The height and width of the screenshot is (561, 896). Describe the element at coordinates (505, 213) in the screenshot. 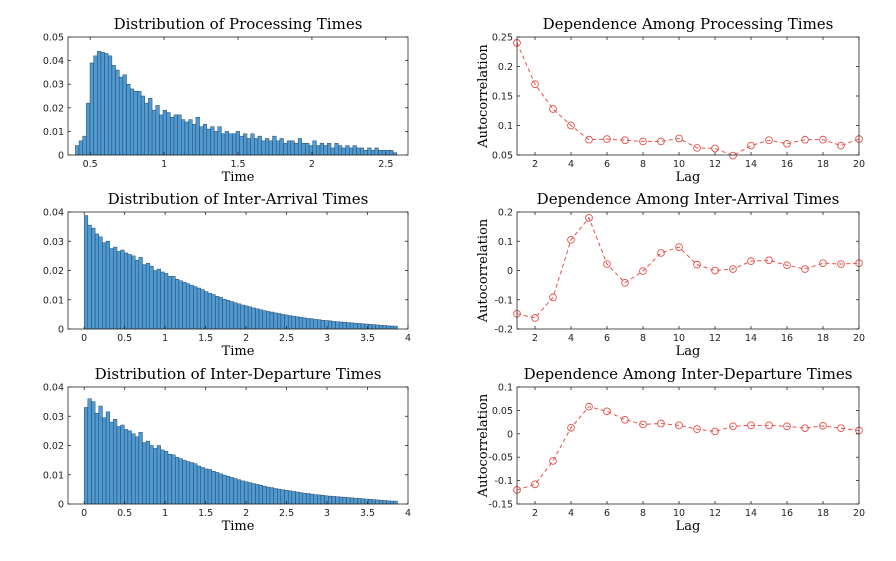

I see `y-tick-label: 0.2` at that location.